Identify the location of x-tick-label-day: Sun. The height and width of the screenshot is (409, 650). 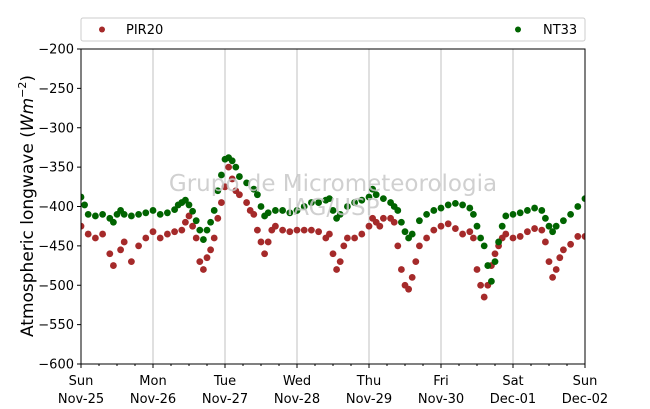
(81, 381).